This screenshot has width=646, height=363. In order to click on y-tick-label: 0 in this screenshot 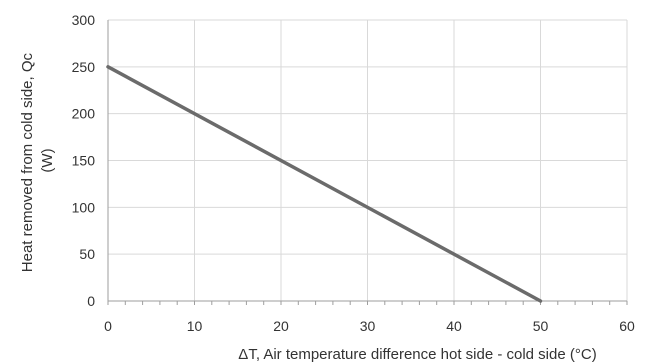, I will do `click(91, 301)`.